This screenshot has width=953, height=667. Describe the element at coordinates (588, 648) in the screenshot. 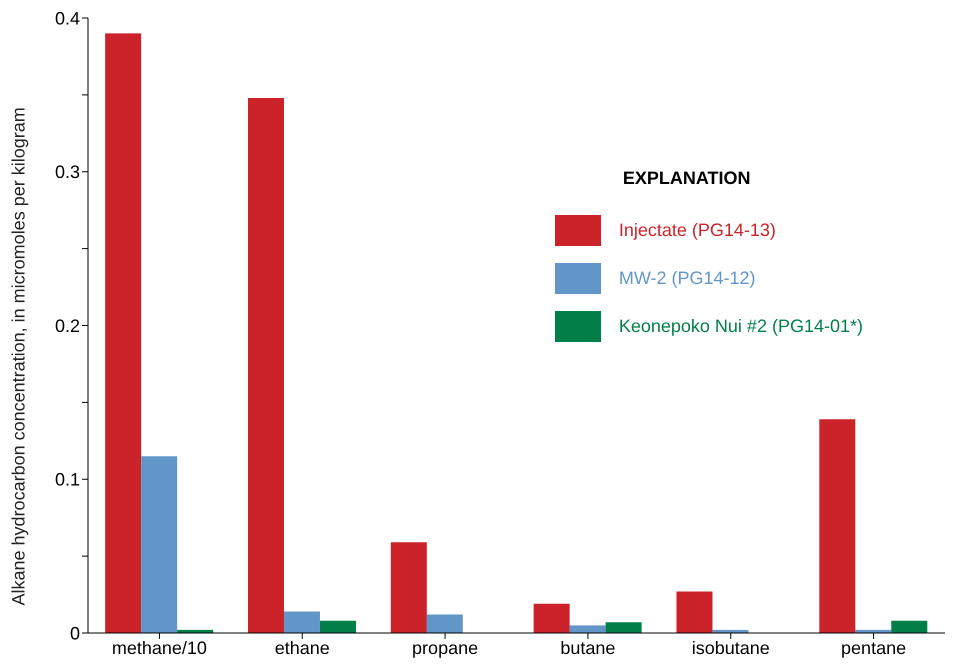

I see `x-tick-label: butane` at that location.